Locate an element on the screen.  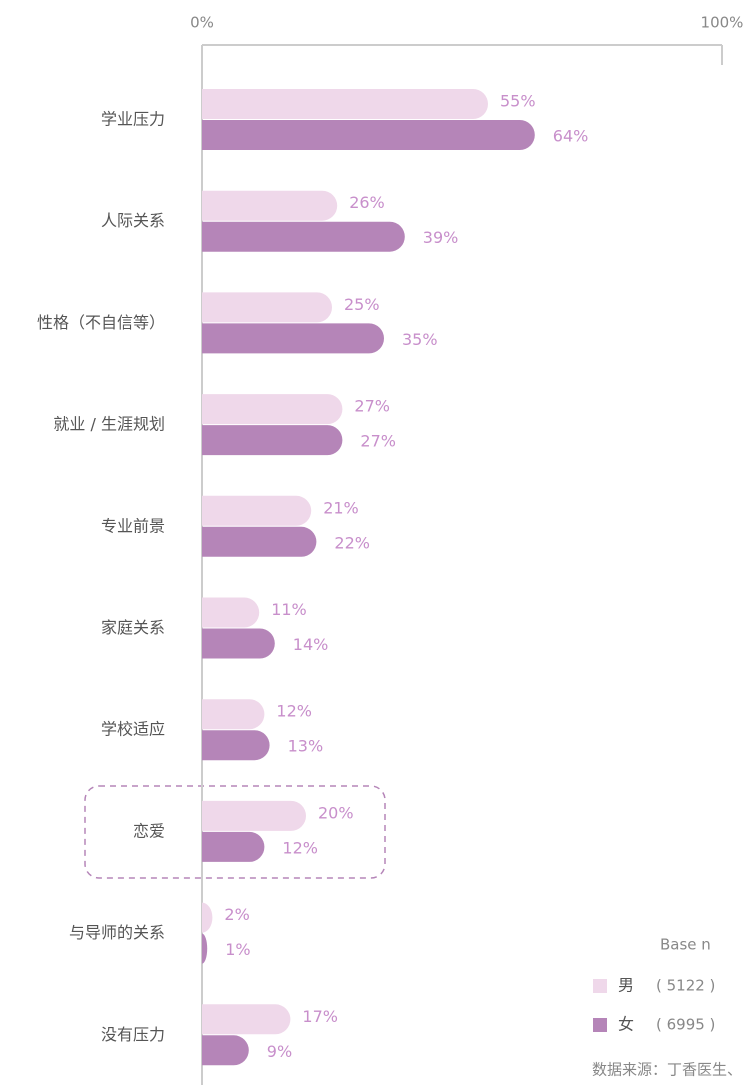
value-label: 26% is located at coordinates (367, 202).